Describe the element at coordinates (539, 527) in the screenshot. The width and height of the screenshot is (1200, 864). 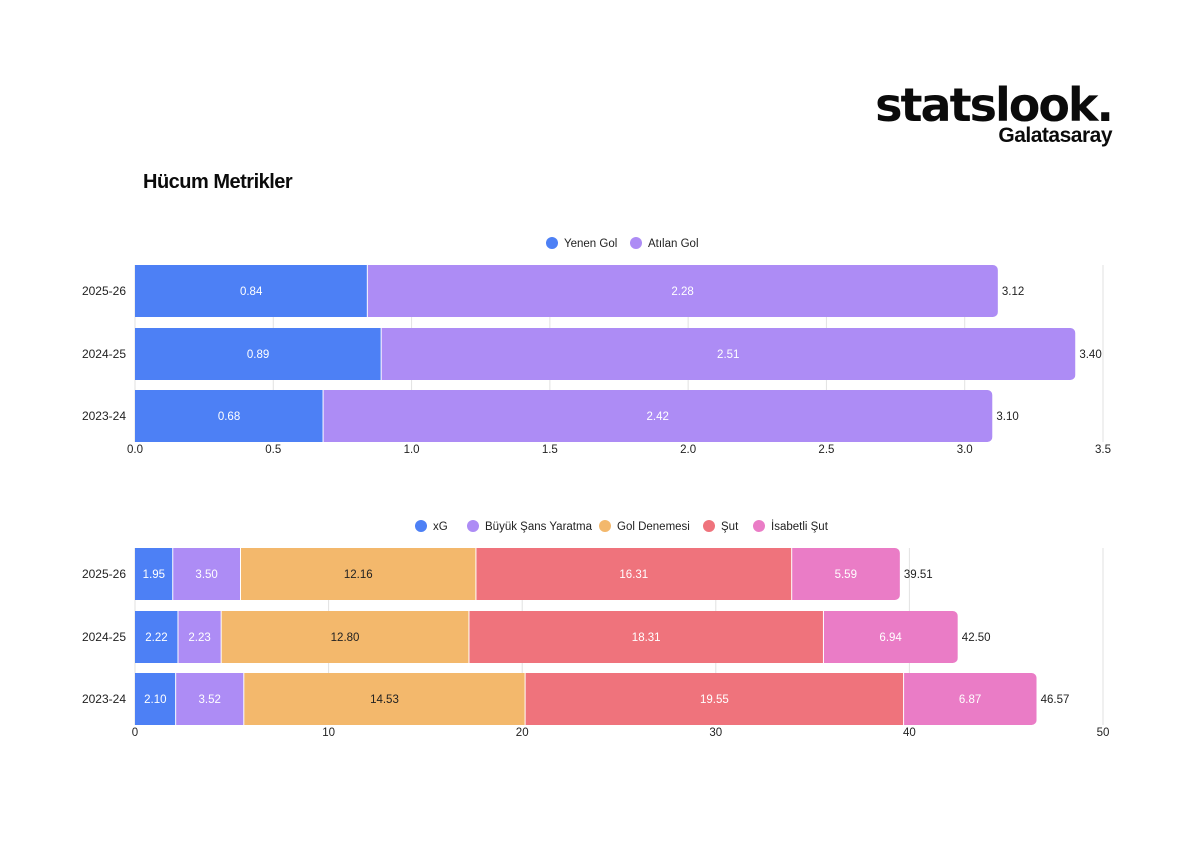
I see `legend-label: Büyük Şans Yaratma` at that location.